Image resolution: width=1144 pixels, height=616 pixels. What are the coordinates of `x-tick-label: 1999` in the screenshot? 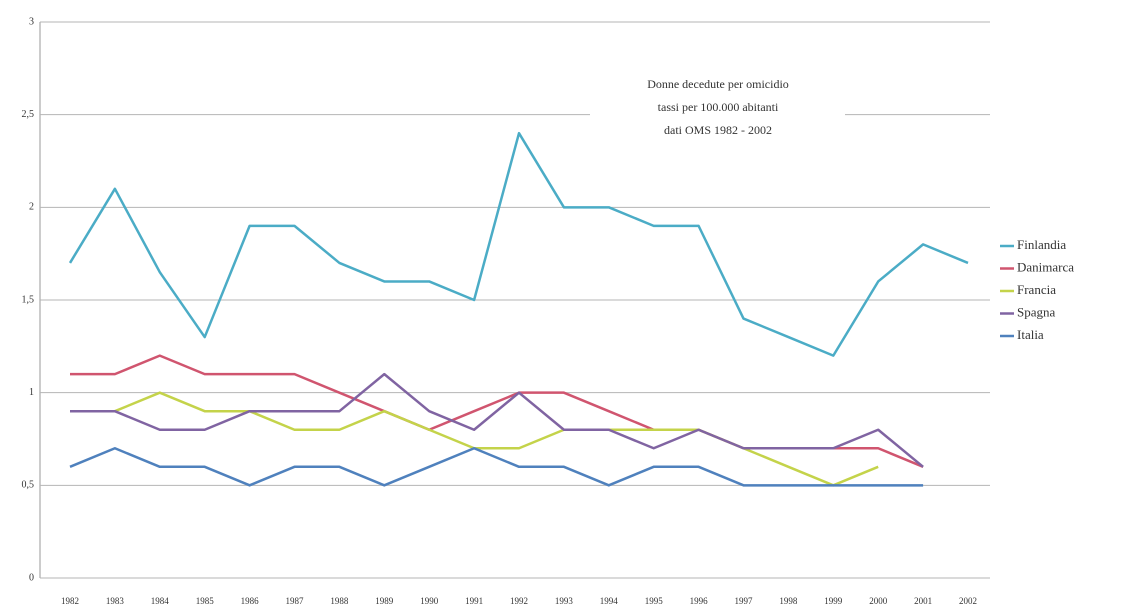 It's located at (833, 601).